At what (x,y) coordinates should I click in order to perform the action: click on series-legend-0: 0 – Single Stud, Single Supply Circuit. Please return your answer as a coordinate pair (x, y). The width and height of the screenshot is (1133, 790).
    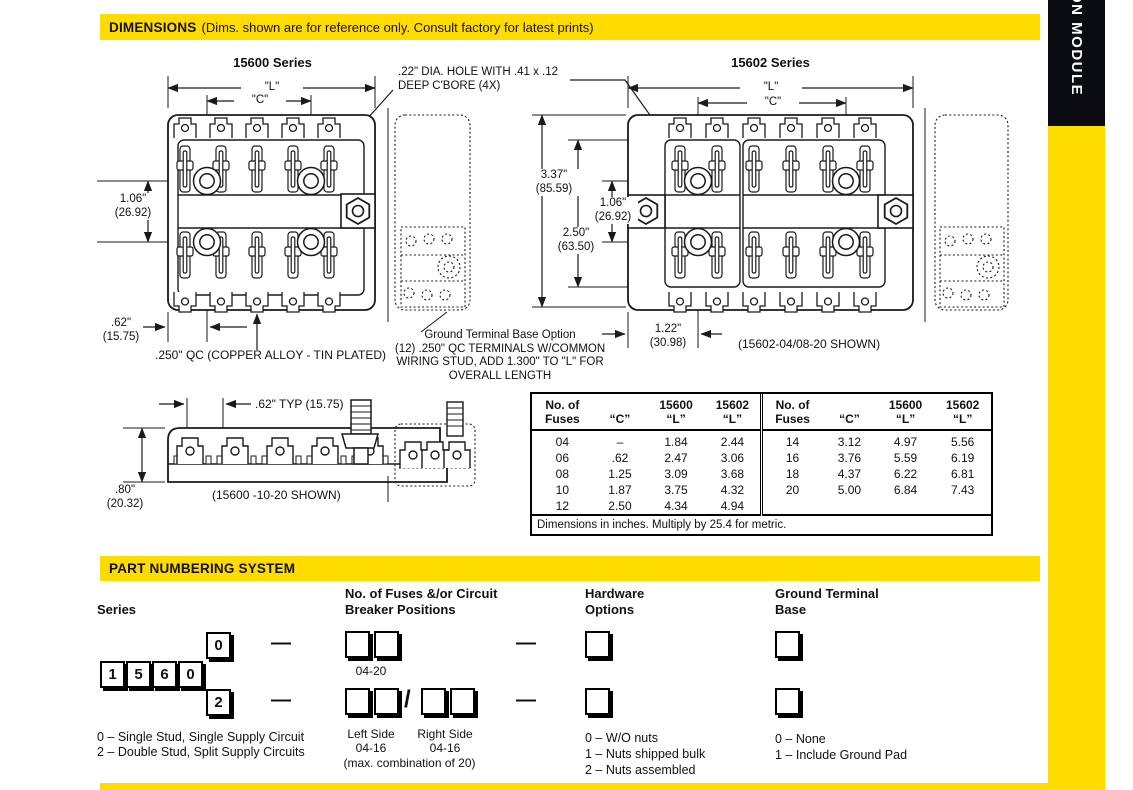
    Looking at the image, I should click on (201, 737).